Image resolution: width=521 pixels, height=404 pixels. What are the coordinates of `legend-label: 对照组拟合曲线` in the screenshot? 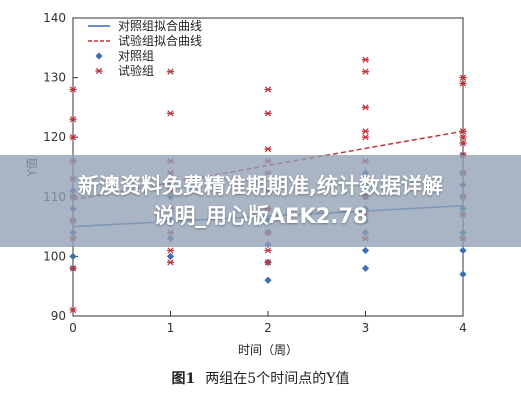 It's located at (160, 25).